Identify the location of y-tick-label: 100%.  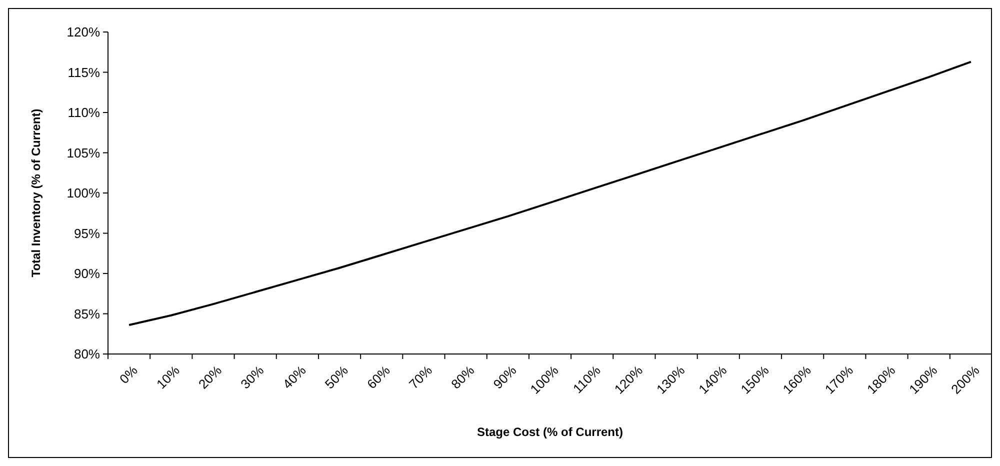
(83, 193).